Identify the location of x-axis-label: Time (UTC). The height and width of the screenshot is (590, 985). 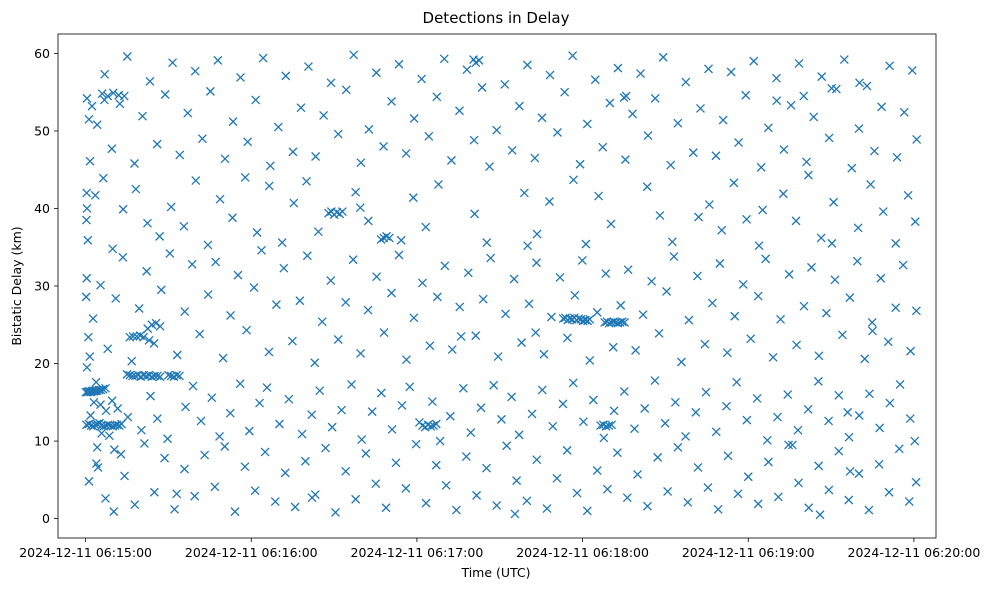
(495, 572).